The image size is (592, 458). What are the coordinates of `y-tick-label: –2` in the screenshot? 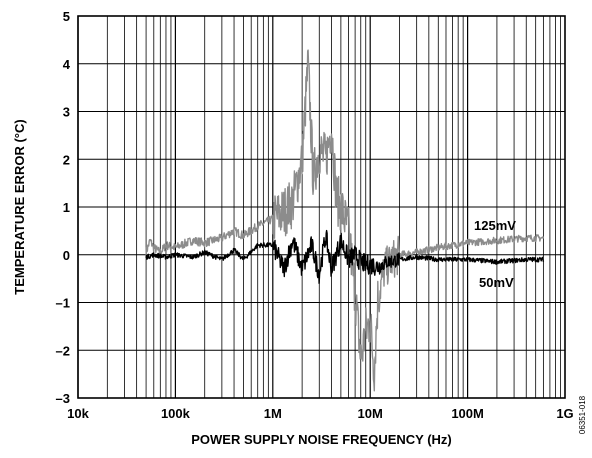 It's located at (63, 350).